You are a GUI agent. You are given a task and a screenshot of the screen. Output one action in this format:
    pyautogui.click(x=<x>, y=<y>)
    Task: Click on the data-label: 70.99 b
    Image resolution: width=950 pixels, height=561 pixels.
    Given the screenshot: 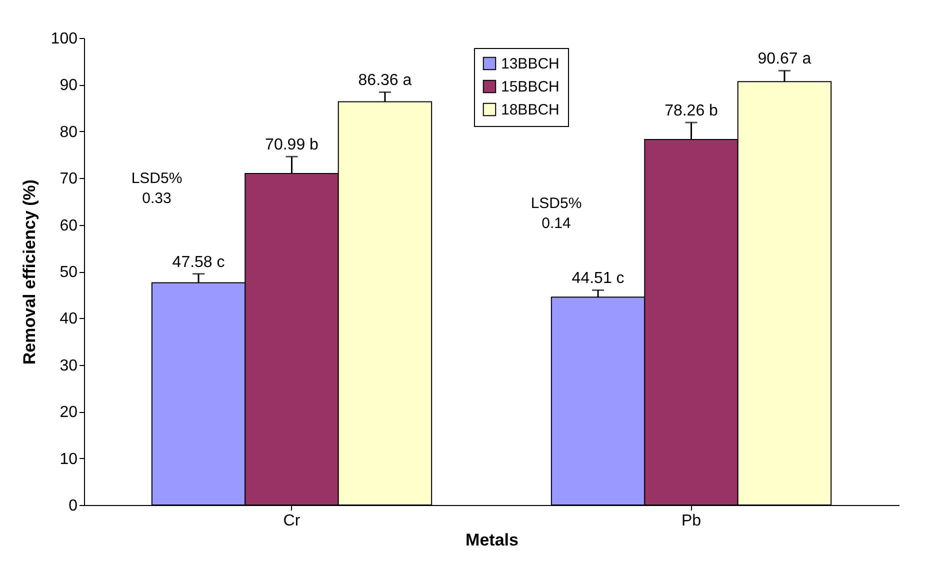 What is the action you would take?
    pyautogui.click(x=292, y=145)
    